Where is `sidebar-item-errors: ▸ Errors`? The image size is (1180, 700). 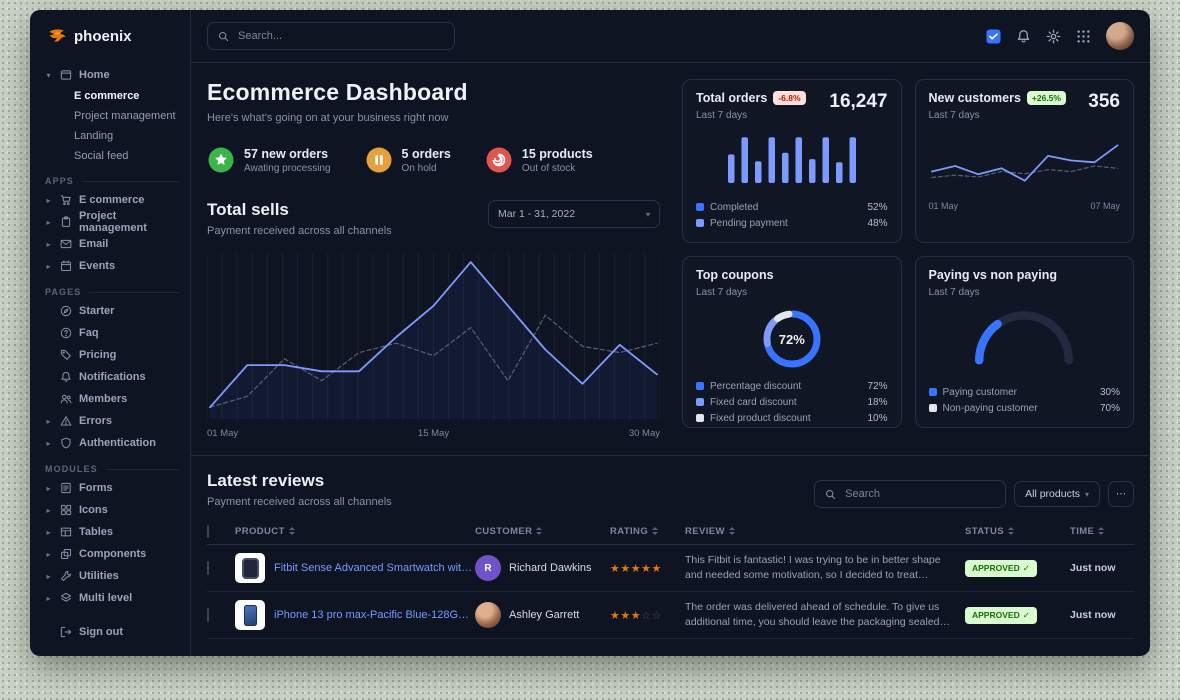 sidebar-item-errors: ▸ Errors is located at coordinates (112, 421).